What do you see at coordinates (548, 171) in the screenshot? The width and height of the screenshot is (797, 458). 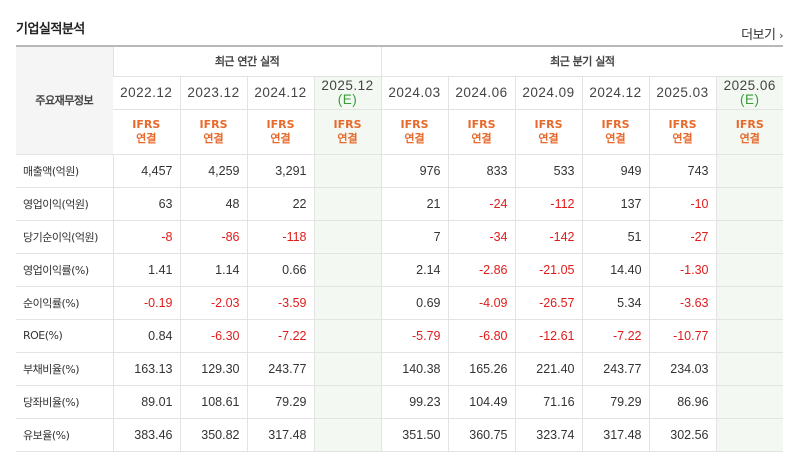 I see `table-cell: 533` at bounding box center [548, 171].